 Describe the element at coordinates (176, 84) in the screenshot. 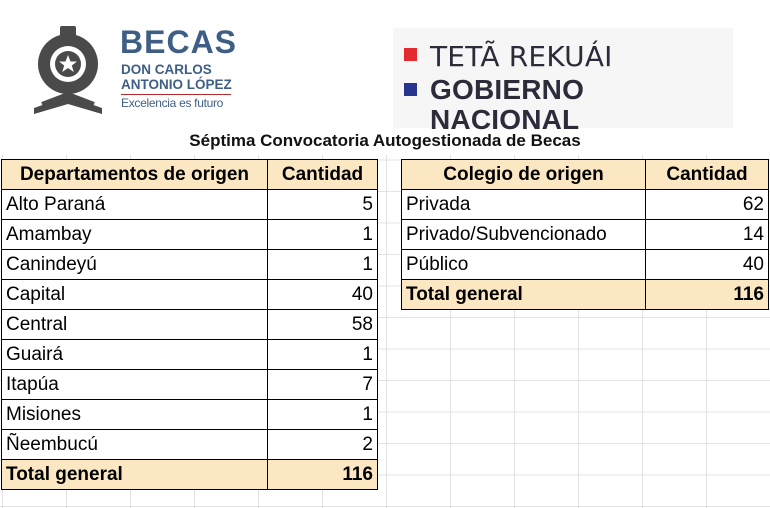

I see `becas-subtitle-2: ANTONIO LÓPEZ` at that location.